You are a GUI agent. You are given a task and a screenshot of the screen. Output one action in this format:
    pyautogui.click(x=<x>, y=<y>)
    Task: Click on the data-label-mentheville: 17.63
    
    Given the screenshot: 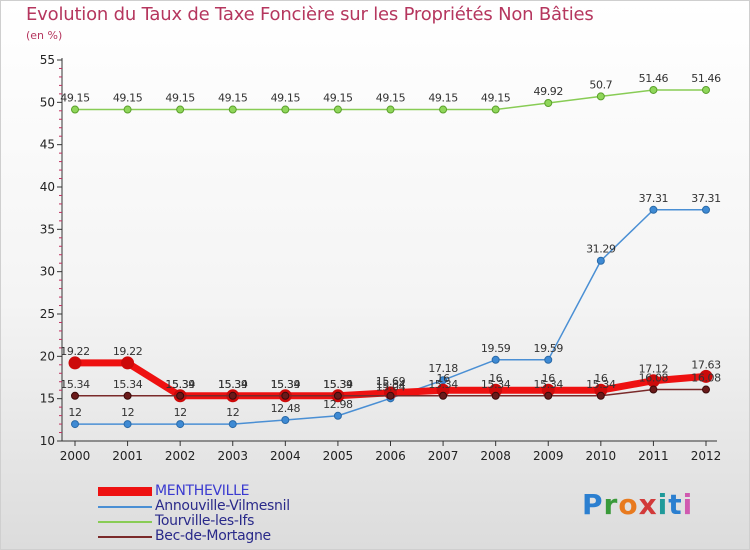 What is the action you would take?
    pyautogui.click(x=706, y=364)
    